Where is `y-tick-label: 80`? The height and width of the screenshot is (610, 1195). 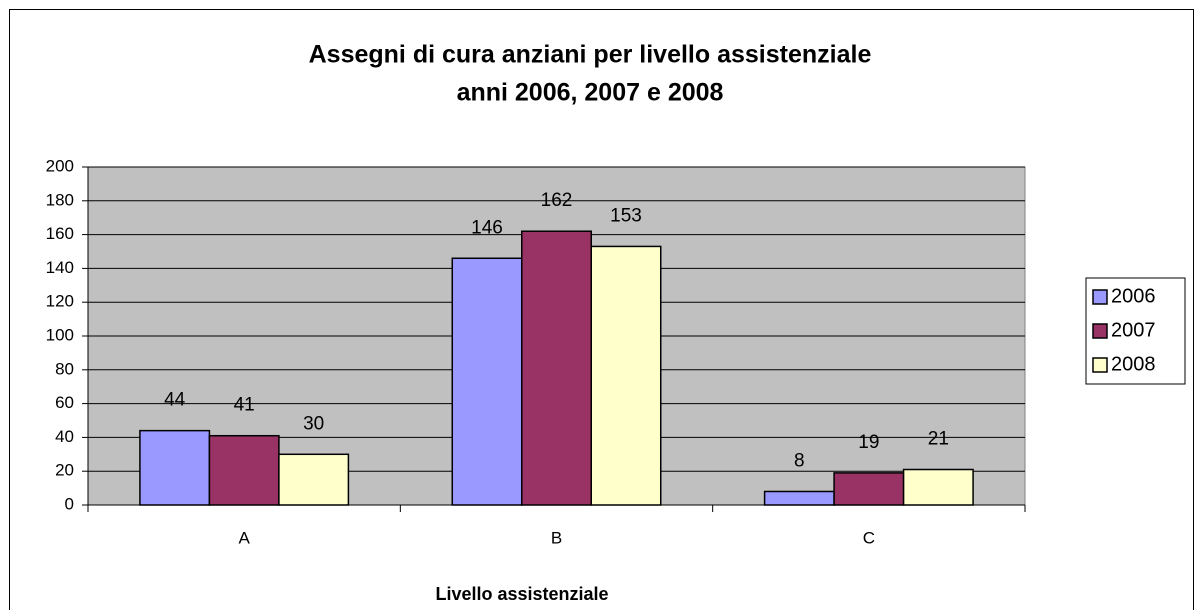
y-tick-label: 80 is located at coordinates (64, 368).